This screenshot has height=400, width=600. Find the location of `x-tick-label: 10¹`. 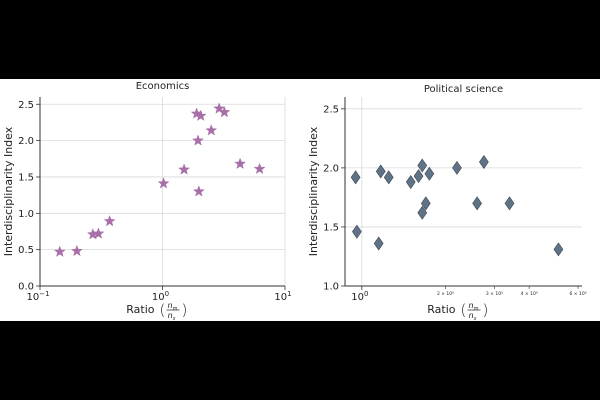

x-tick-label: 10¹ is located at coordinates (282, 296).